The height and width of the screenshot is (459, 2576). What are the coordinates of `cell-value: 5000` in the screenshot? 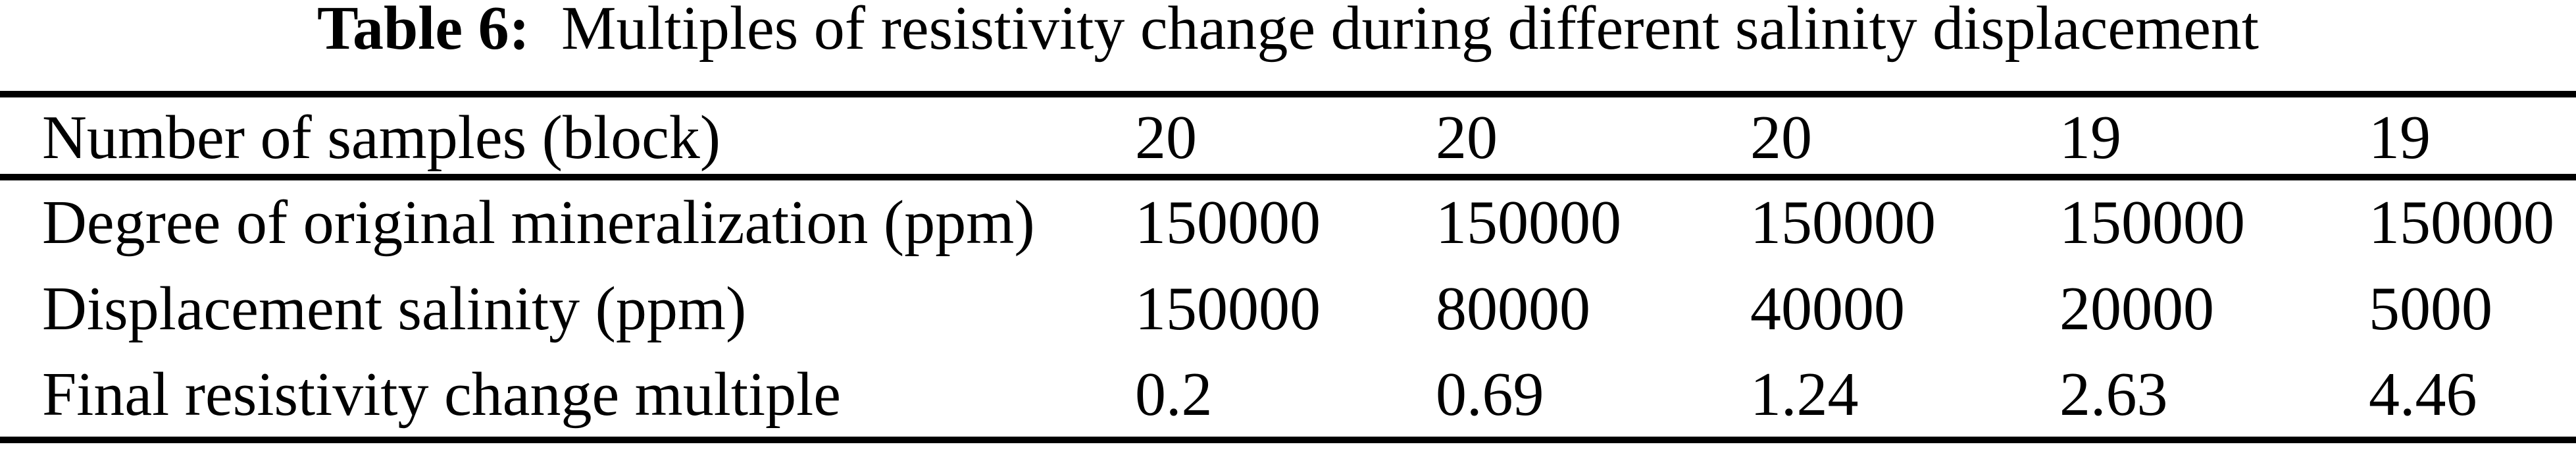 It's located at (2430, 309).